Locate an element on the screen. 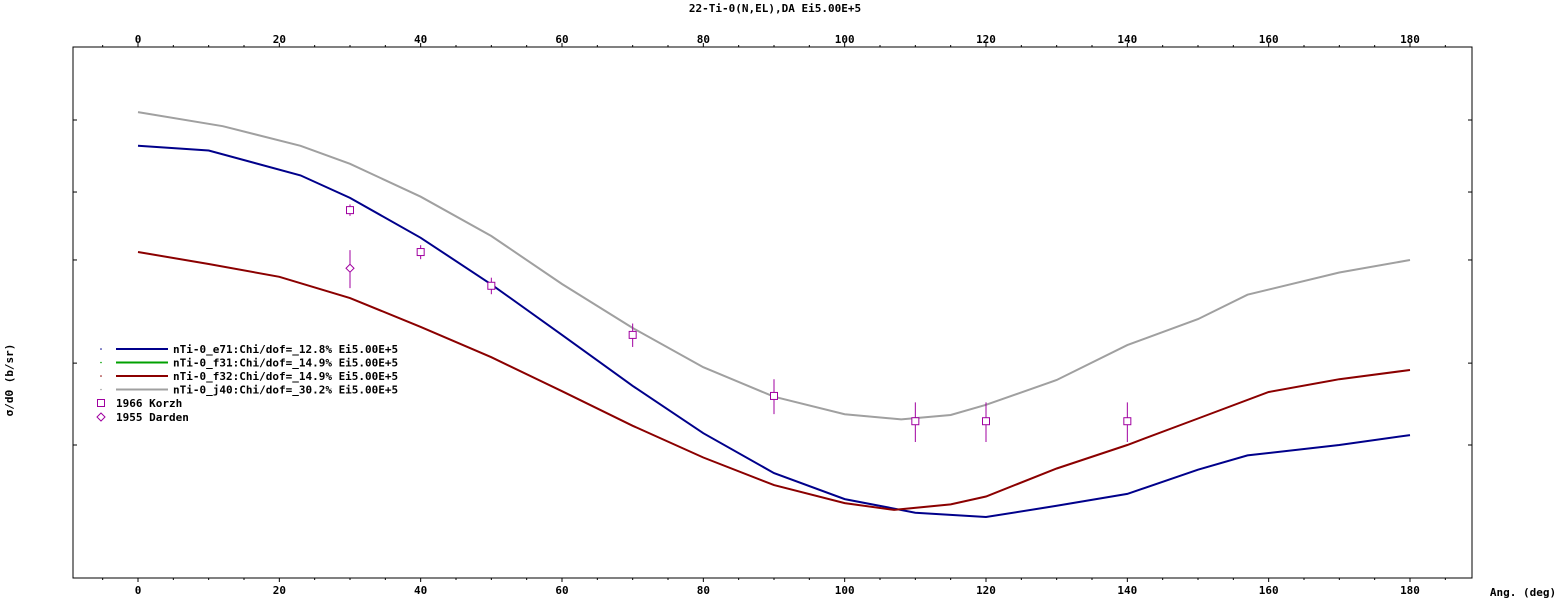 This screenshot has height=601, width=1560. legend-label: nTi-0_f32:Chi/dof=_14.9% Ei5.00E+5 is located at coordinates (285, 376).